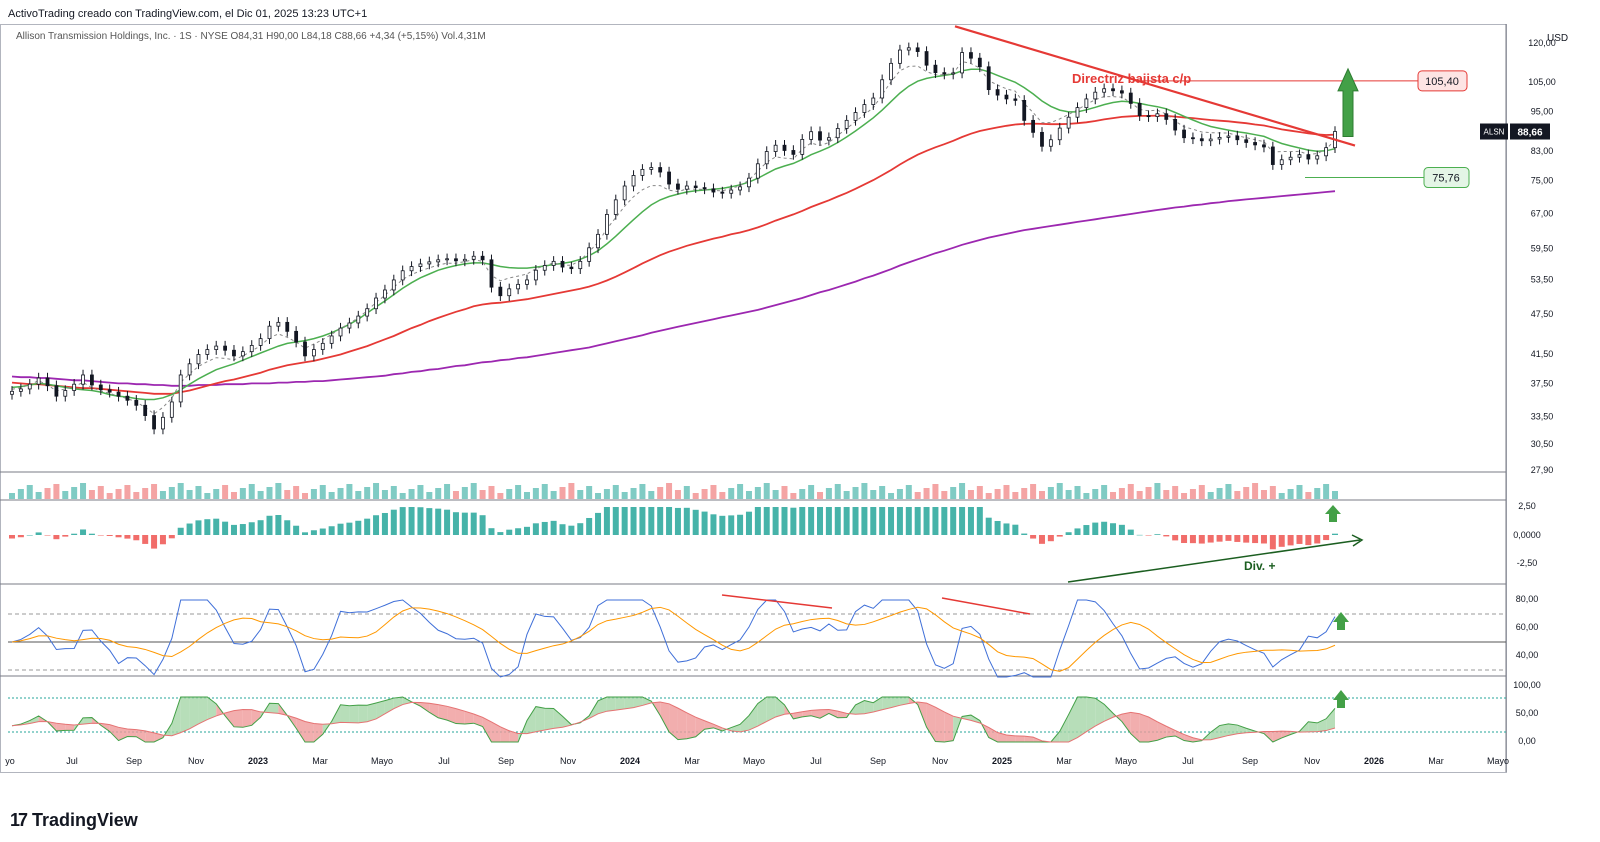 This screenshot has width=1600, height=842. What do you see at coordinates (1527, 741) in the screenshot?
I see `osc-tick-label: 0,00` at bounding box center [1527, 741].